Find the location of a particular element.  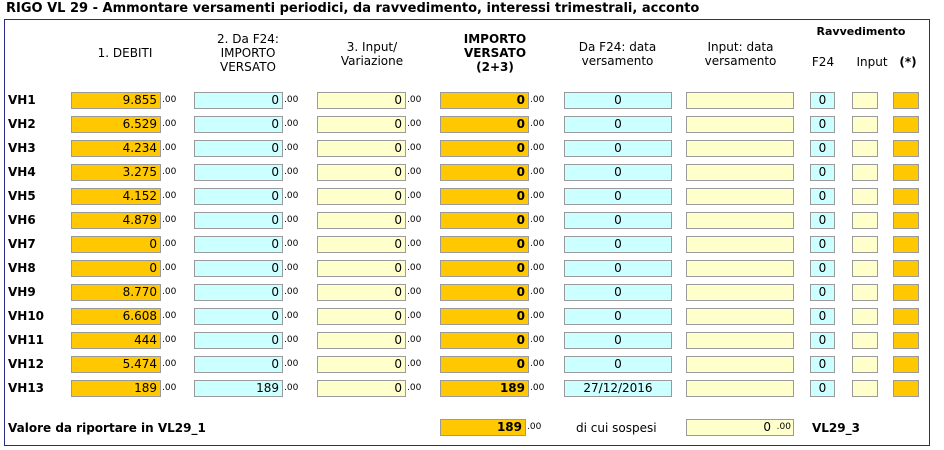

debito-field: 189 is located at coordinates (116, 388).